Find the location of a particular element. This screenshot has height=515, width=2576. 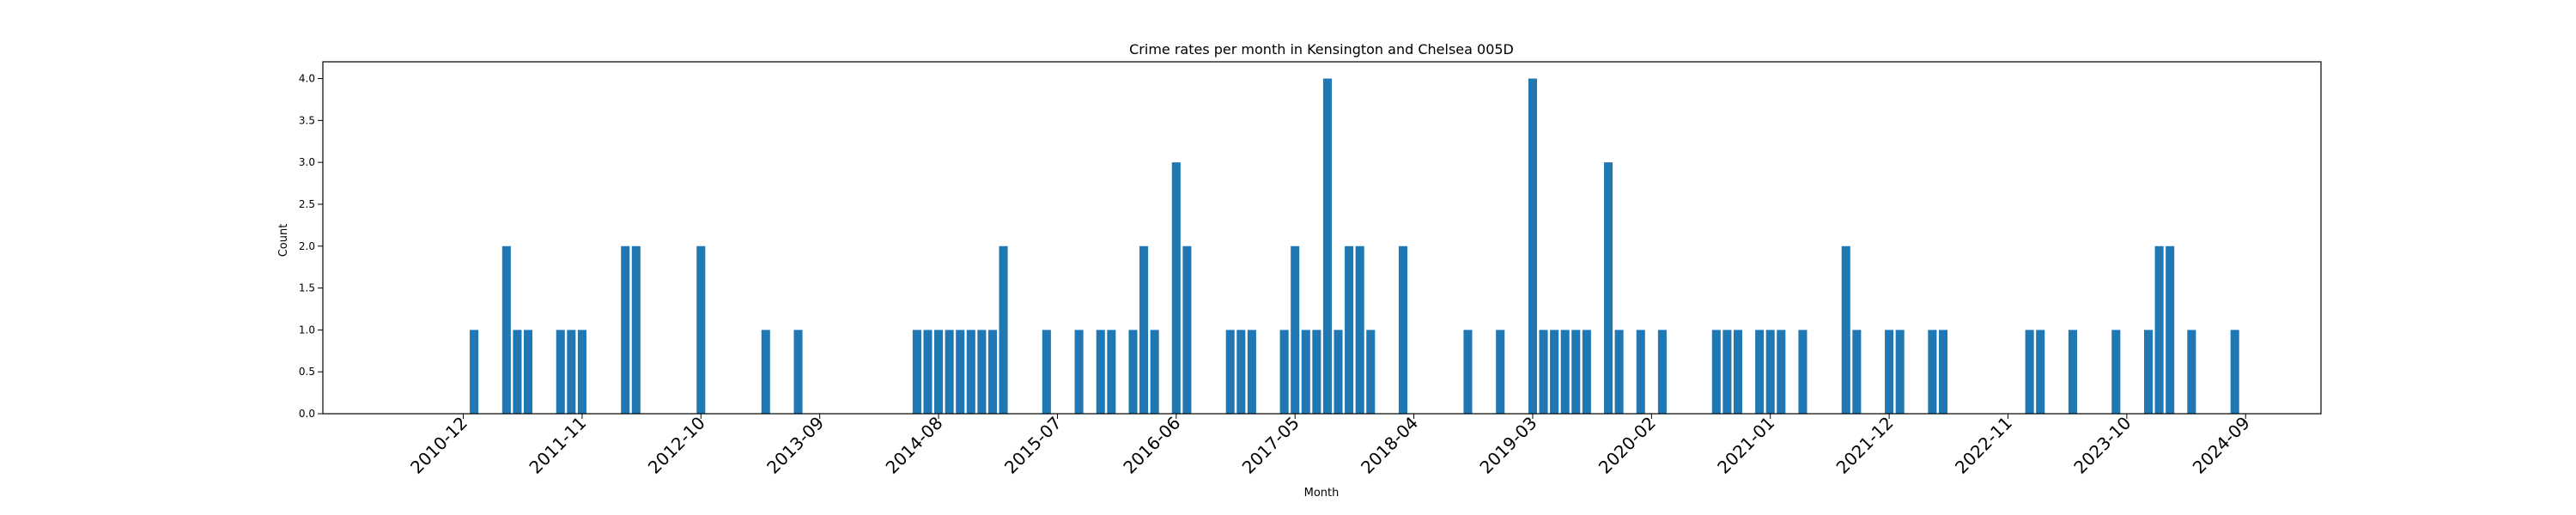

y-axis: 0.0 0.5 1.0 1.5 2.0 2.5 3.0 3.5 4.0 is located at coordinates (311, 246).